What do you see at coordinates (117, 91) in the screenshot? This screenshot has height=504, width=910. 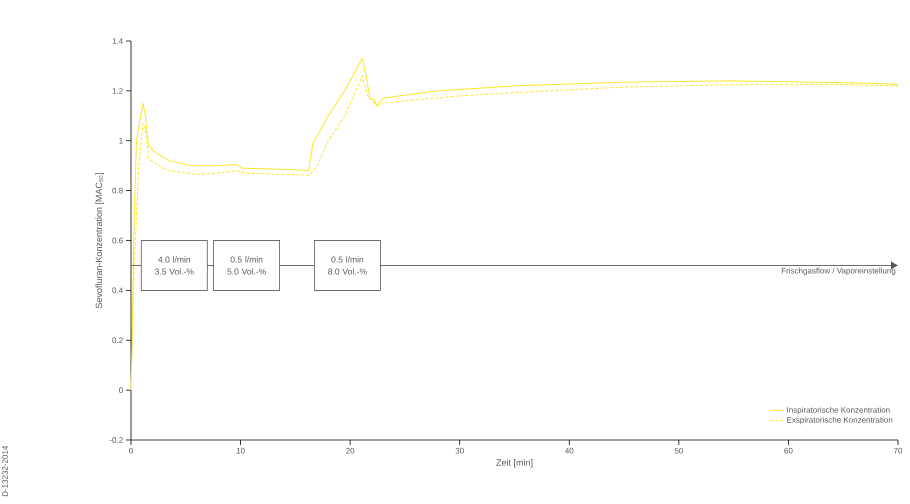 I see `y-tick-label: 1.2` at bounding box center [117, 91].